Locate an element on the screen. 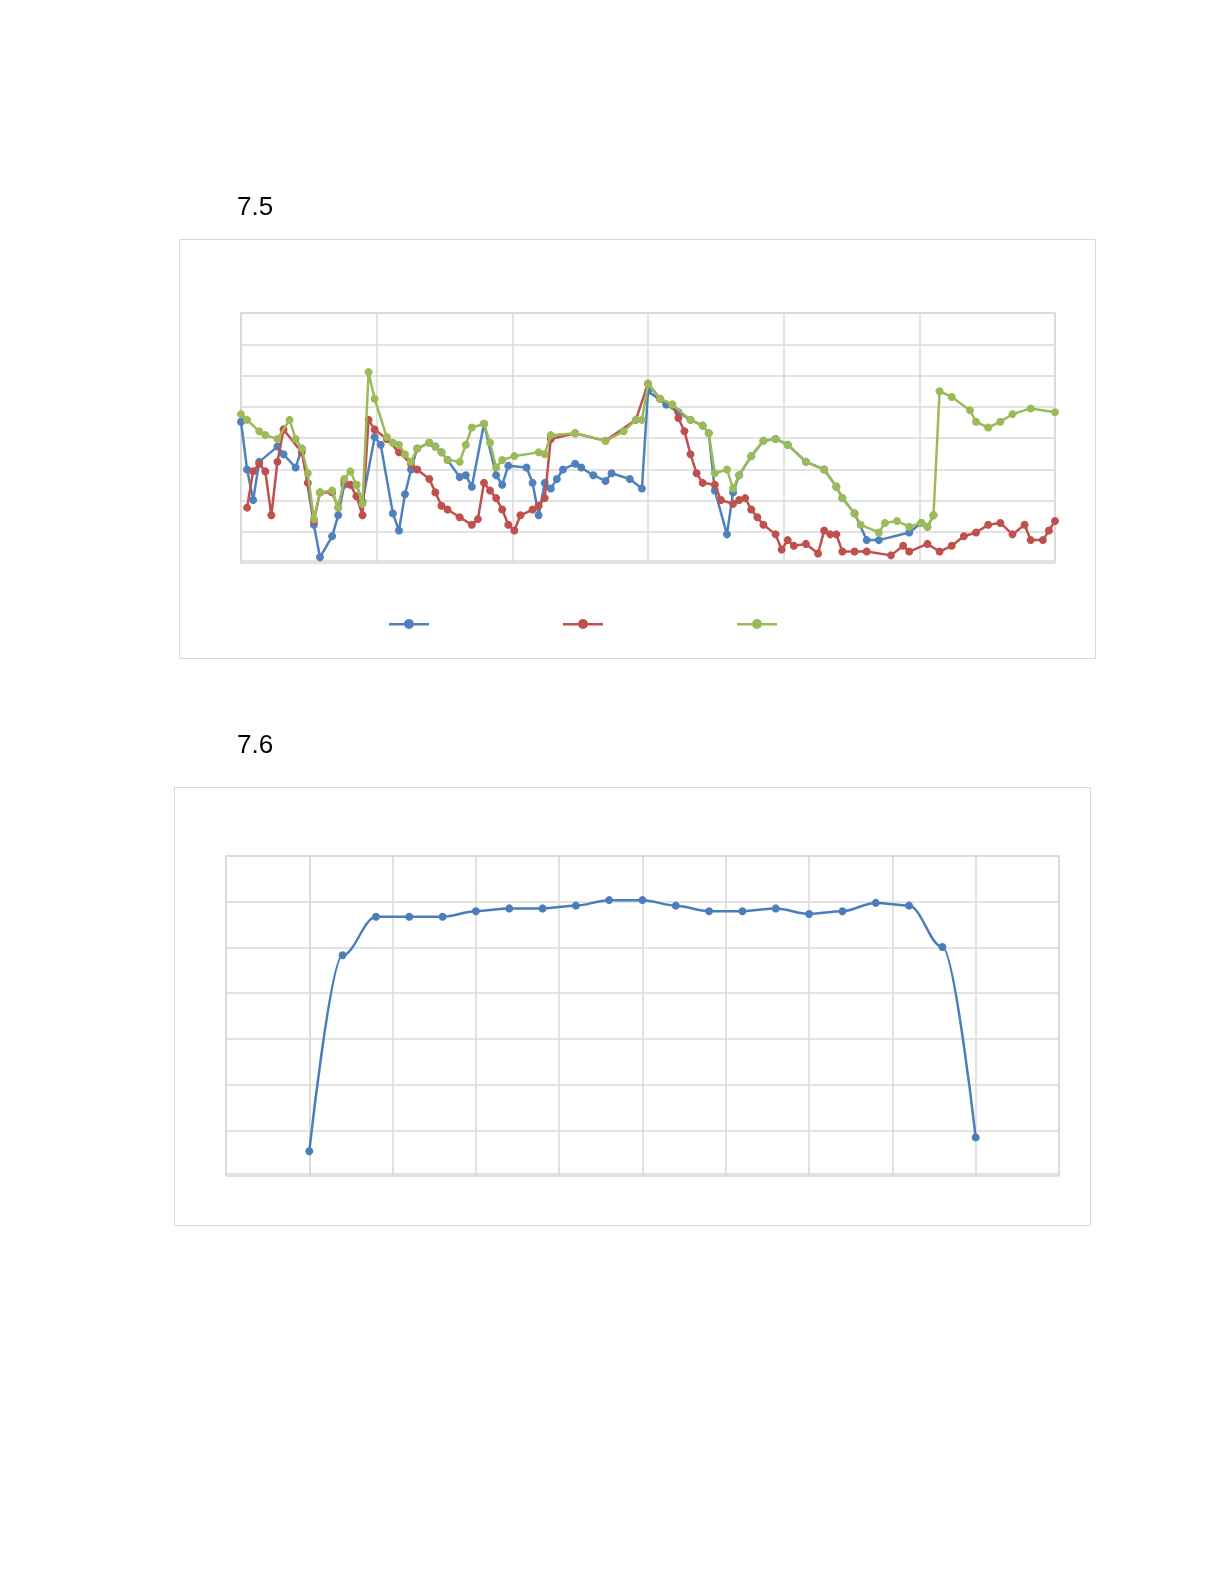 The width and height of the screenshot is (1224, 1584). chart-title: 7.6 is located at coordinates (255, 744).